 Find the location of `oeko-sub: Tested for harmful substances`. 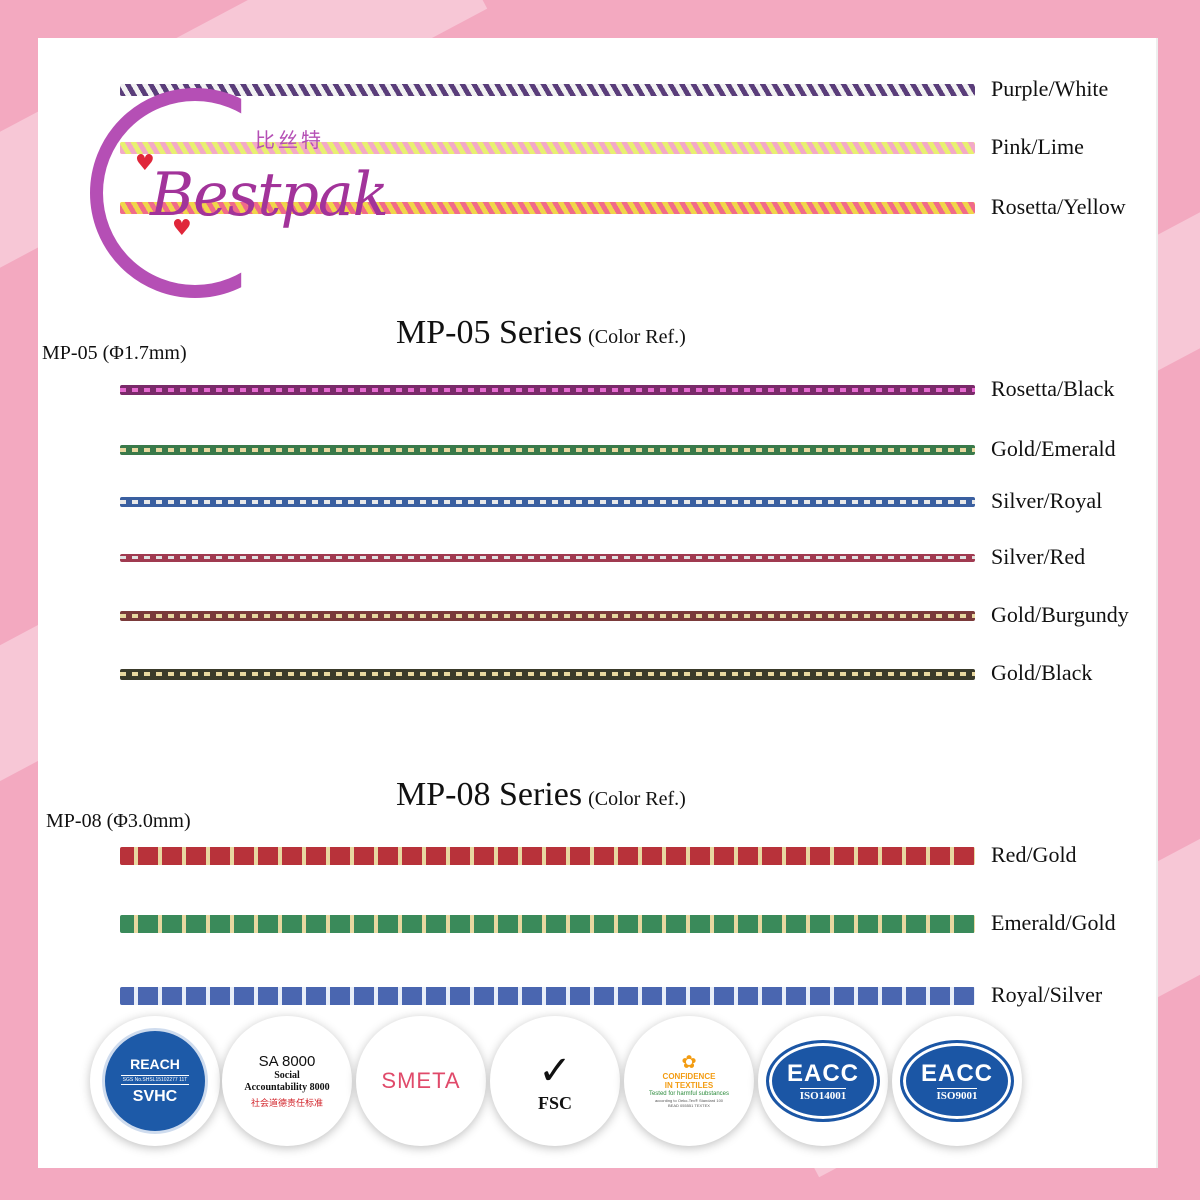

oeko-sub: Tested for harmful substances is located at coordinates (689, 1094).